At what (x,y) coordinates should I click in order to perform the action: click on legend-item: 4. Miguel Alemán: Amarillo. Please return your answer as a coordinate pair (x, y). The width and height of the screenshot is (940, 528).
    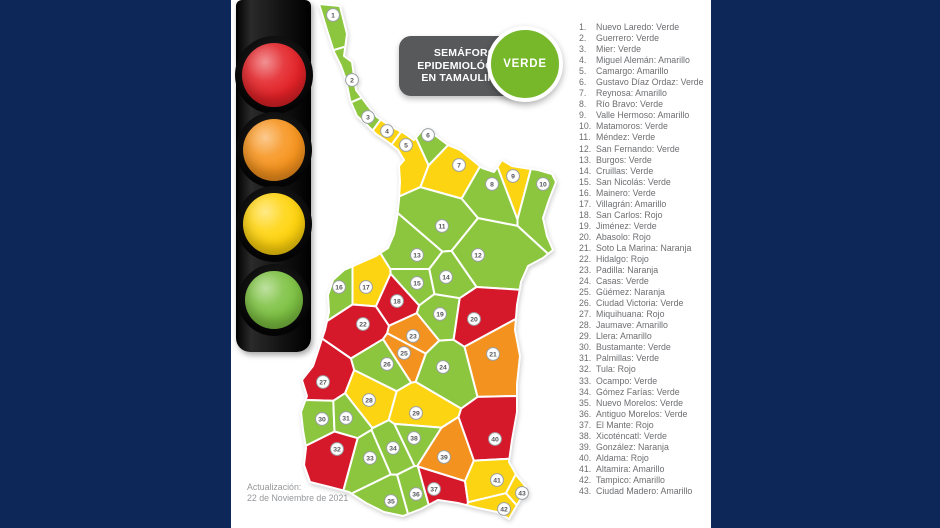
    Looking at the image, I should click on (645, 60).